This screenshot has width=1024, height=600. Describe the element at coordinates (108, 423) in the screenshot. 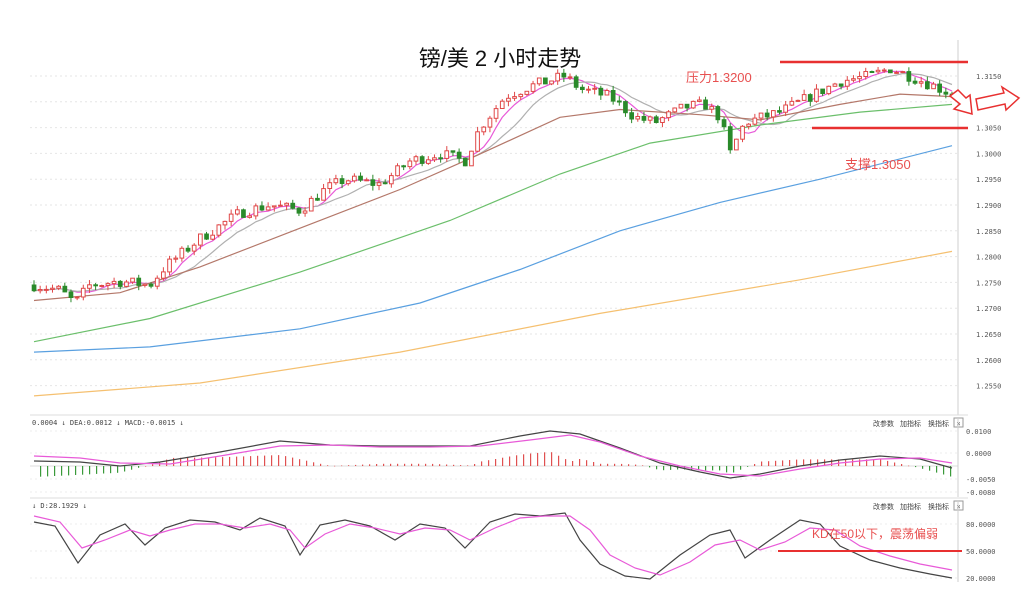

I see `macd-header: 0.0004 ↓ DEA:0.0012 ↓ MACD:-0.0015 ↓` at that location.